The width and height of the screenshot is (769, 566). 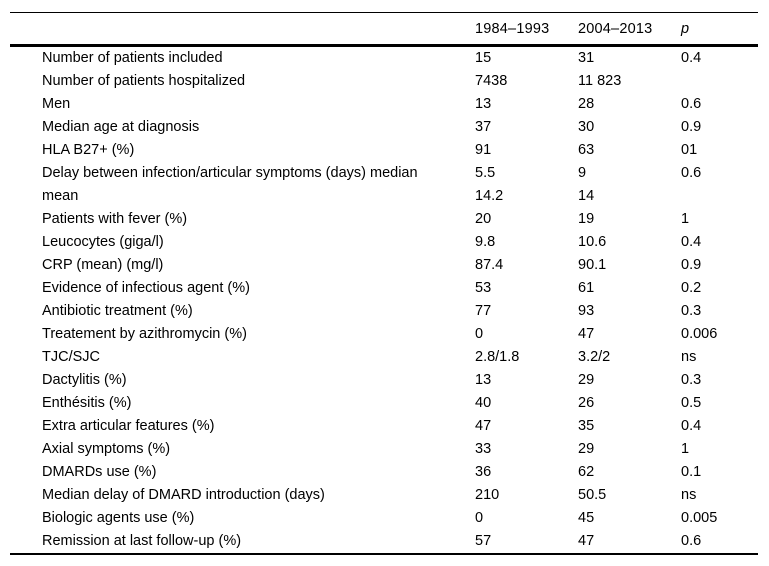 I want to click on p-value: 0.3, so click(x=691, y=311).